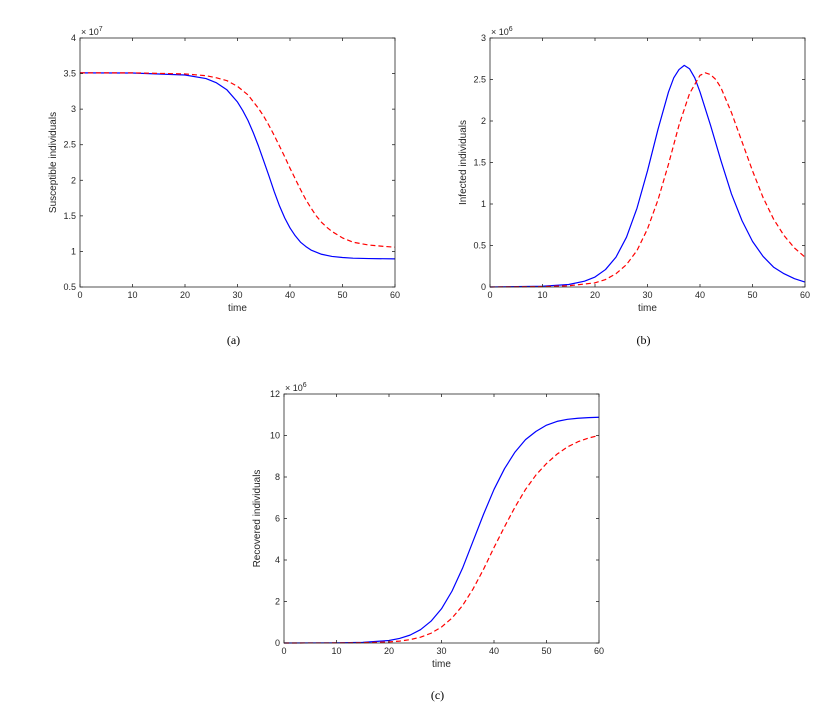 The image size is (827, 711). I want to click on y-tick-label: 12, so click(275, 394).